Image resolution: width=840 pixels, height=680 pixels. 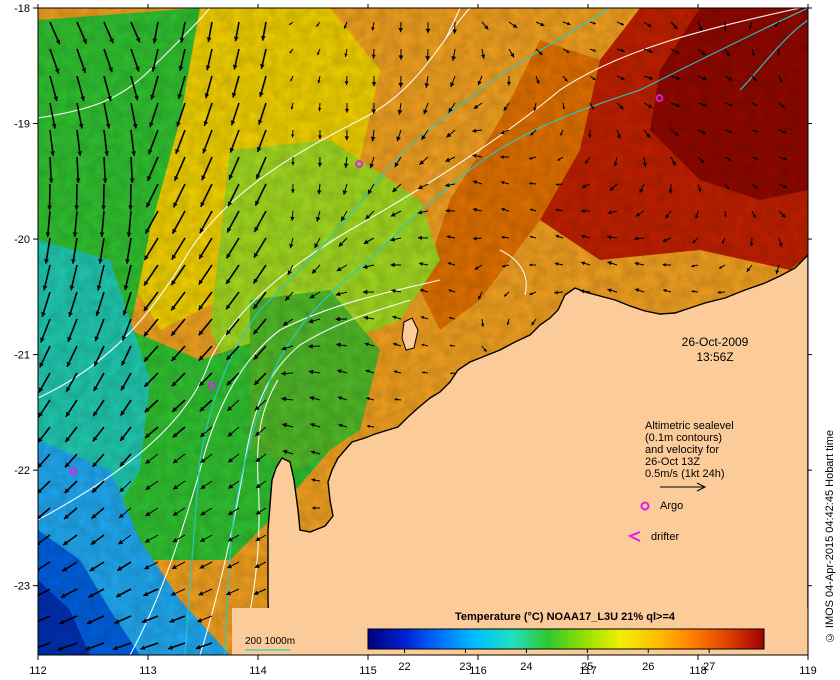 What do you see at coordinates (587, 667) in the screenshot?
I see `colorbar-tick-label: 25` at bounding box center [587, 667].